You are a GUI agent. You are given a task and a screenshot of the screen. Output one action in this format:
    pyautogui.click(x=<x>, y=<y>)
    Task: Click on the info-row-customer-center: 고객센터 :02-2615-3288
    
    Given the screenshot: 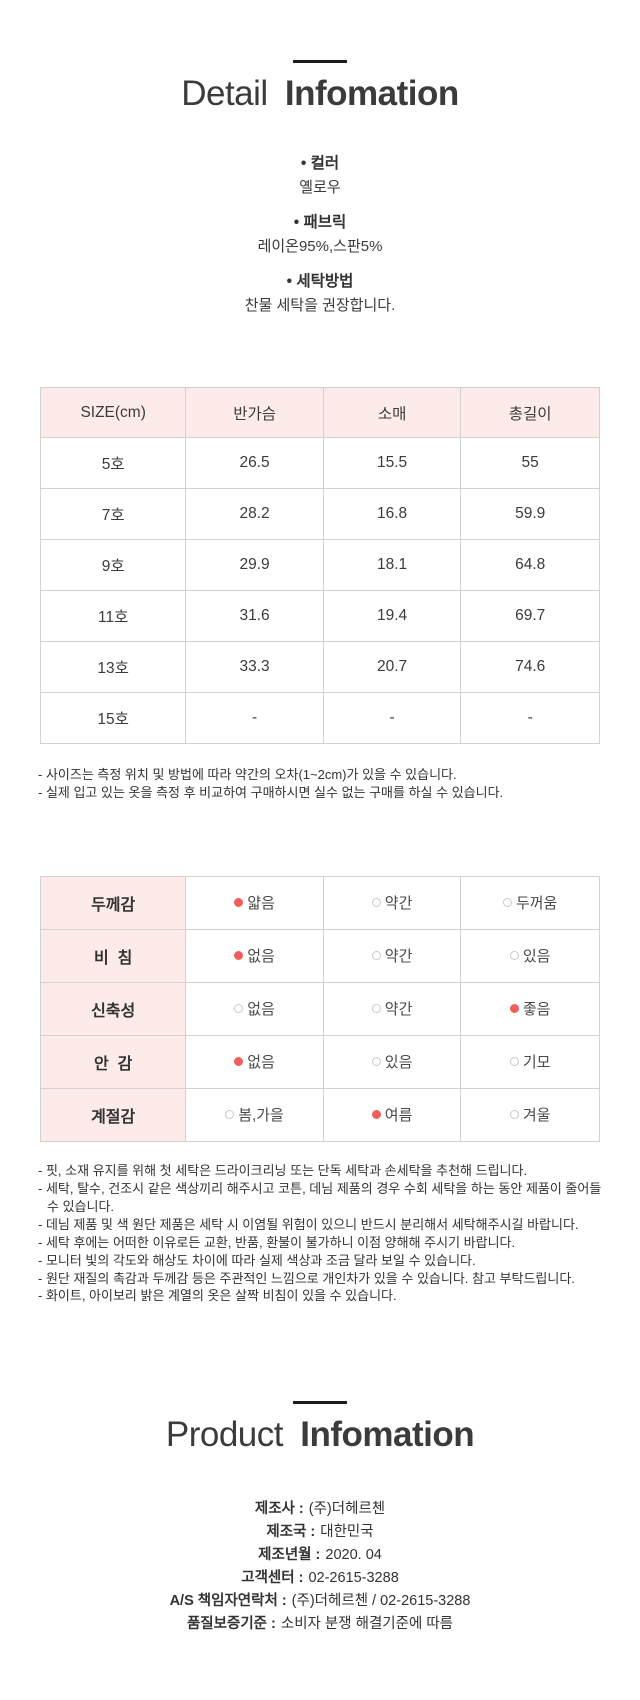 What is the action you would take?
    pyautogui.click(x=320, y=1578)
    